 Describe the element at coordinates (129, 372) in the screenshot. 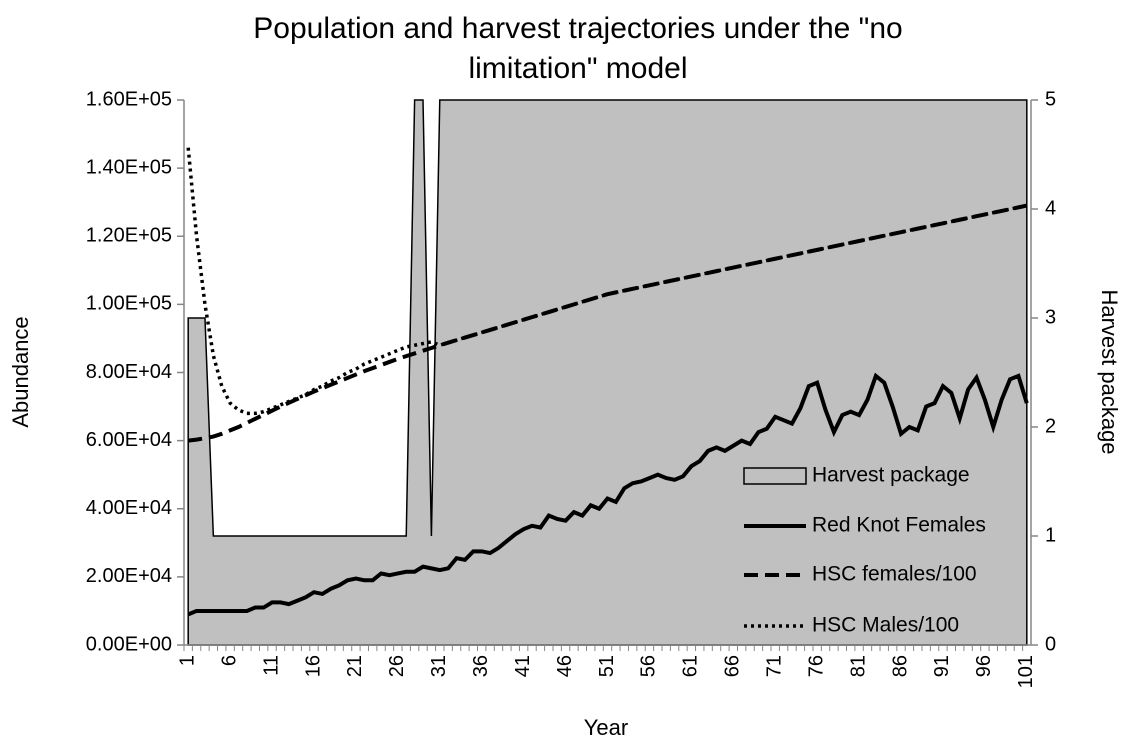

I see `y-tick-label: 8.00E+04` at that location.